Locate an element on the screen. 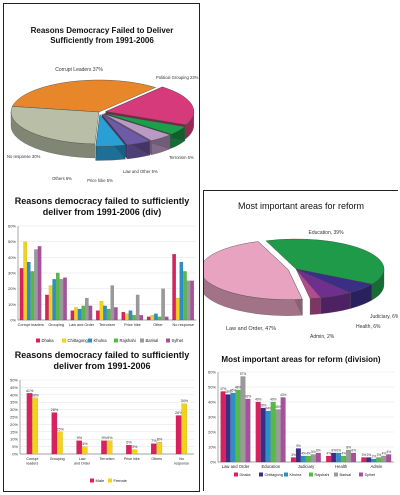 Image resolution: width=400 pixels, height=495 pixels. bar-reform-bar-sylhet is located at coordinates (389, 458).